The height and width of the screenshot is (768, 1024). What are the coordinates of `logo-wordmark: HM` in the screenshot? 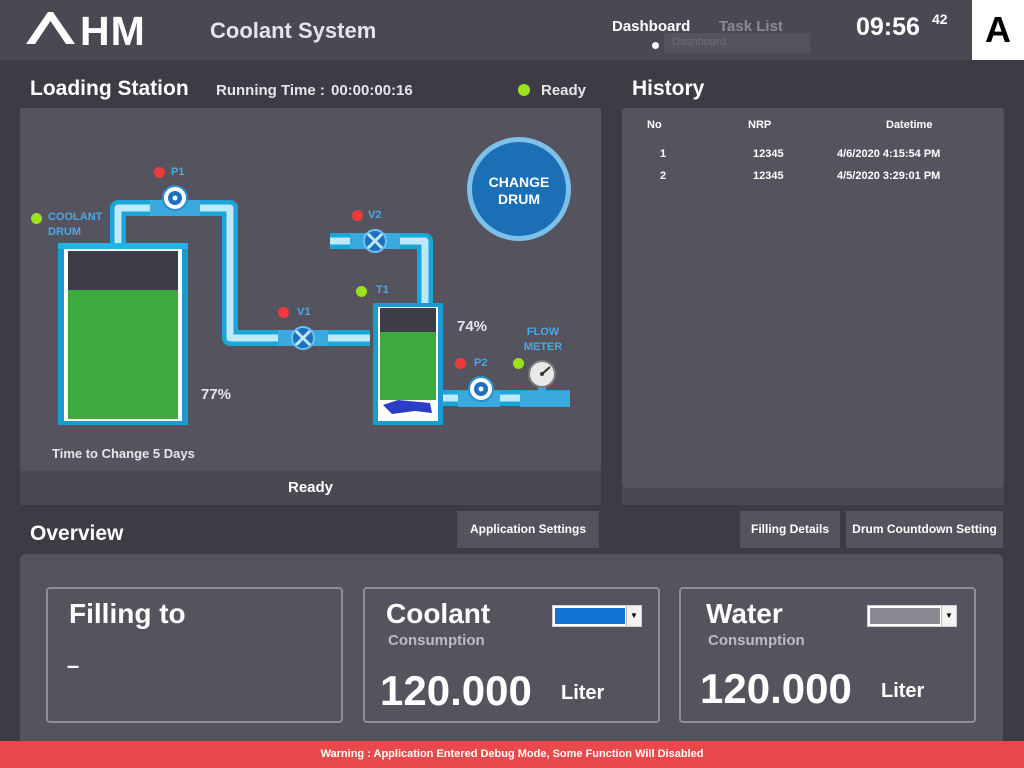 It's located at (113, 31).